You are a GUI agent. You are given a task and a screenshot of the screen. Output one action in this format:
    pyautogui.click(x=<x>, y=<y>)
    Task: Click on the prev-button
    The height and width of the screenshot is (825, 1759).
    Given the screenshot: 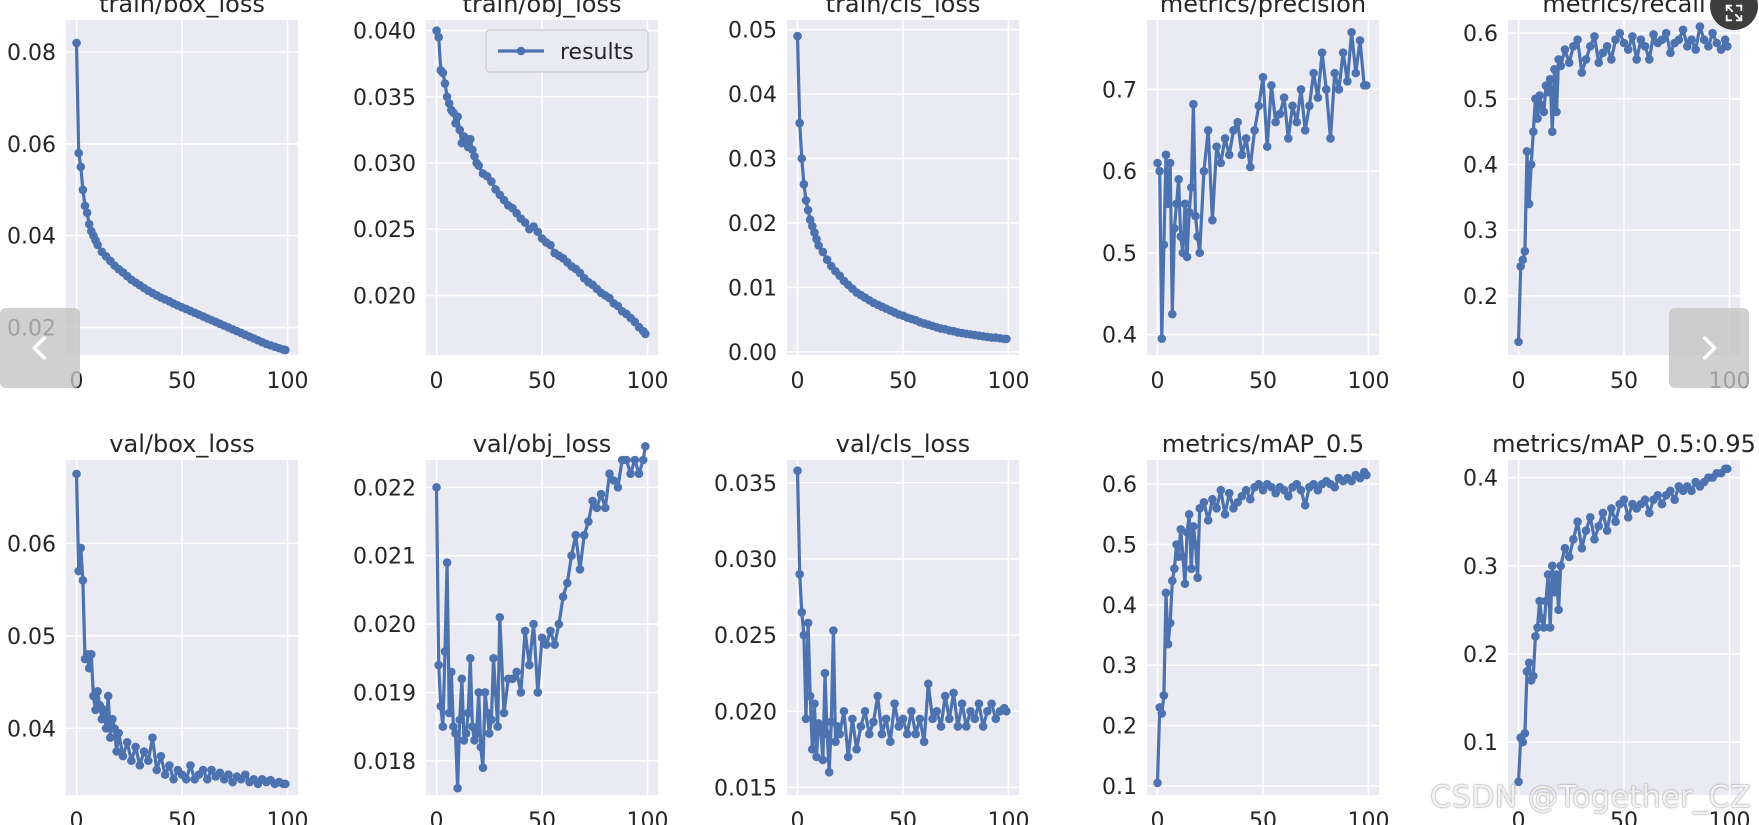 What is the action you would take?
    pyautogui.click(x=40, y=348)
    